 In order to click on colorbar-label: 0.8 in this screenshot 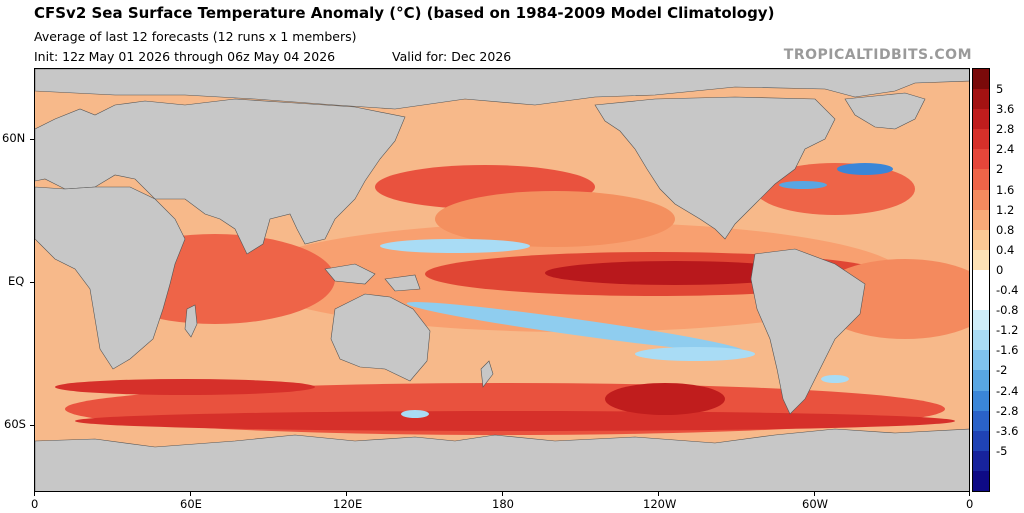, I will do `click(1005, 229)`.